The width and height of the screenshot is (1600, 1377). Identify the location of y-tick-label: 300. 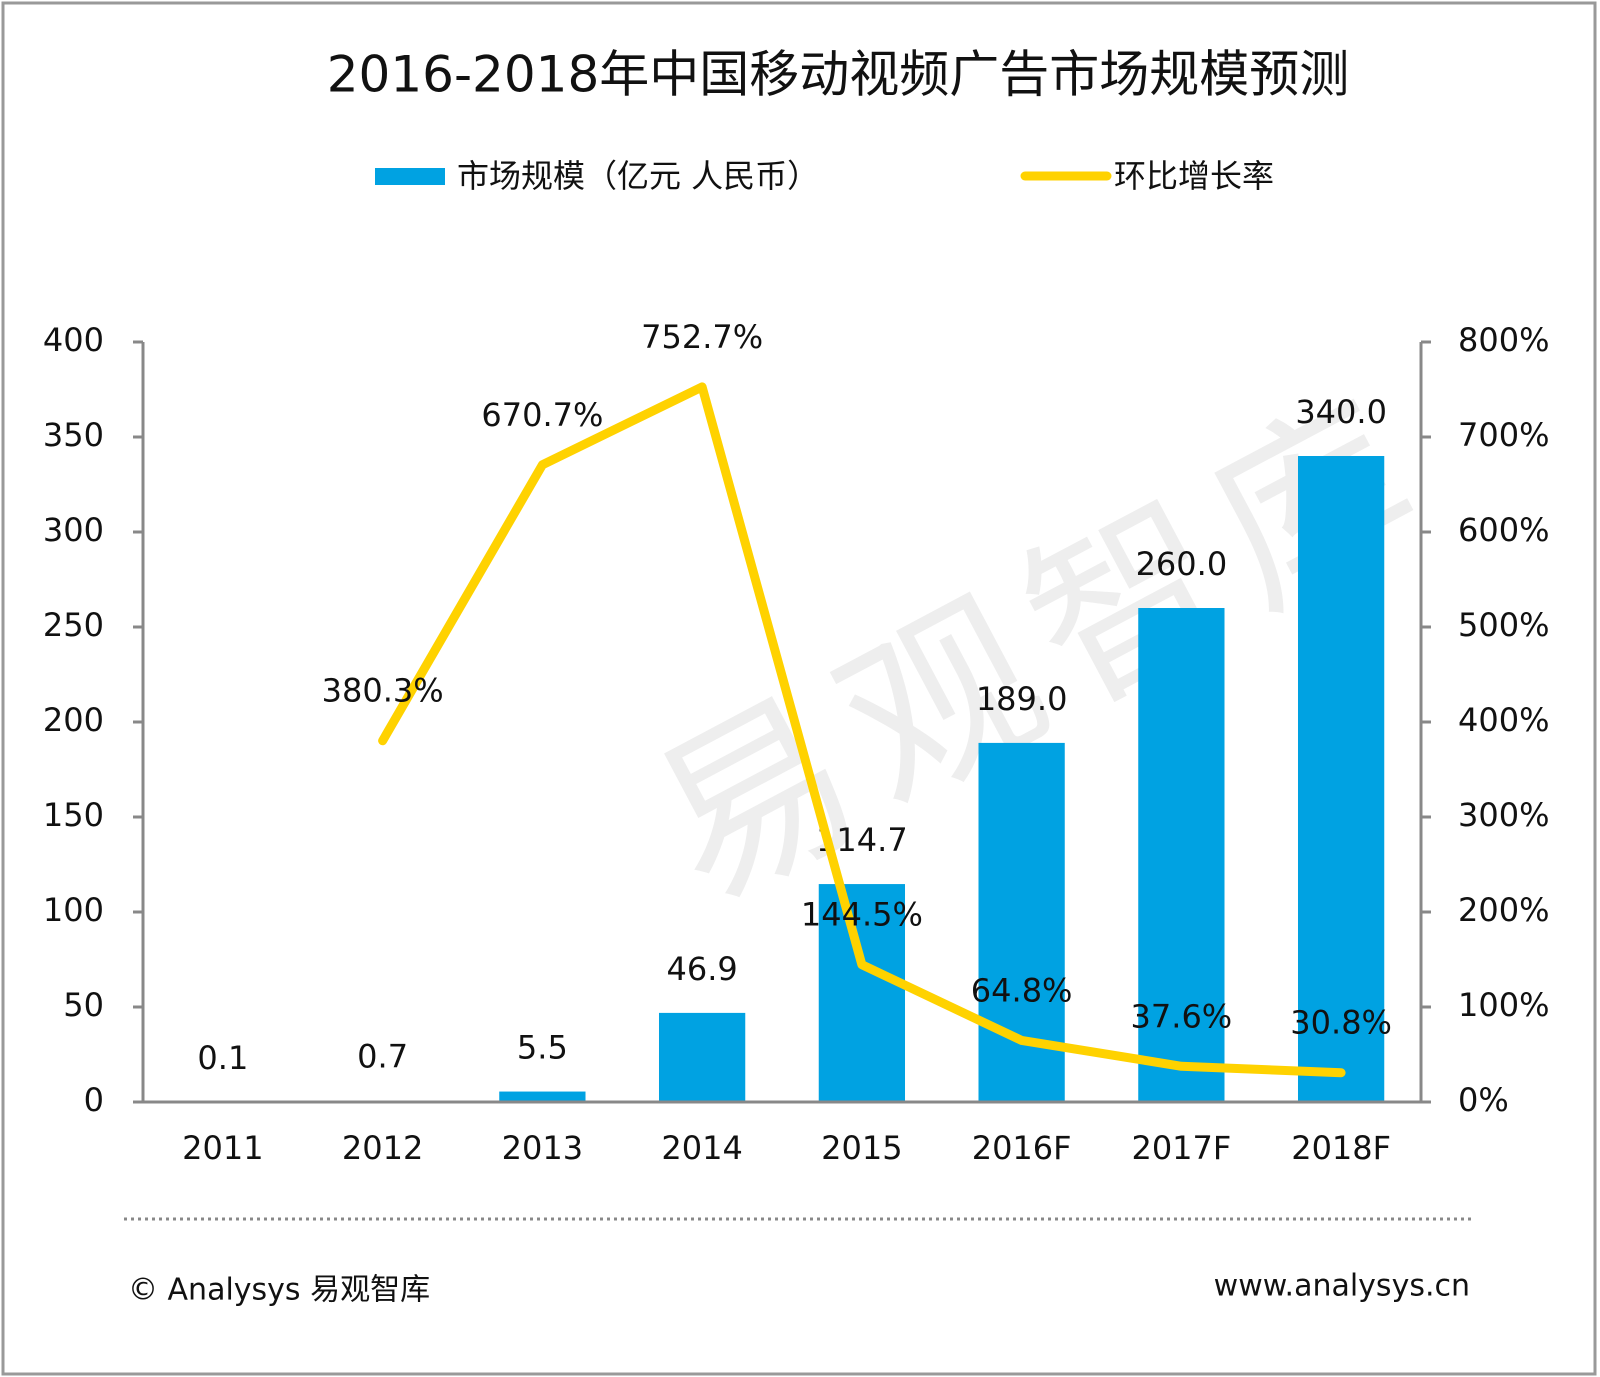
(73, 530).